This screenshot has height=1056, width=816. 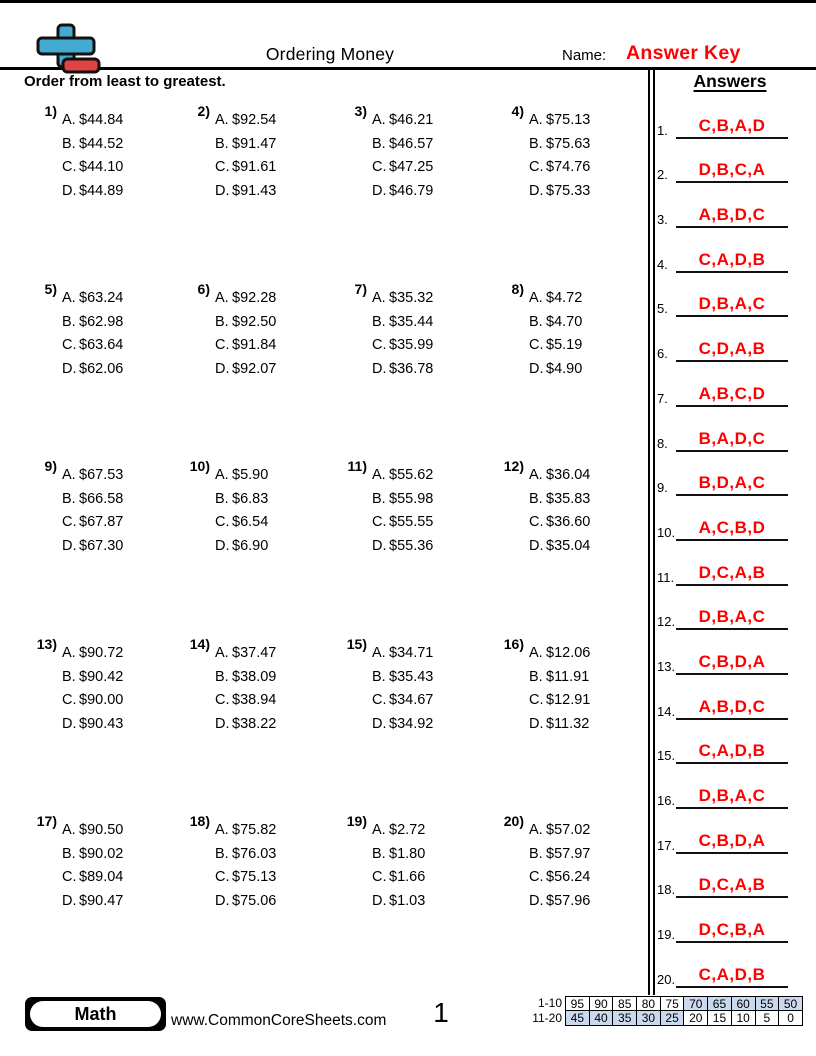 What do you see at coordinates (431, 346) in the screenshot?
I see `option-row: C. $35.99` at bounding box center [431, 346].